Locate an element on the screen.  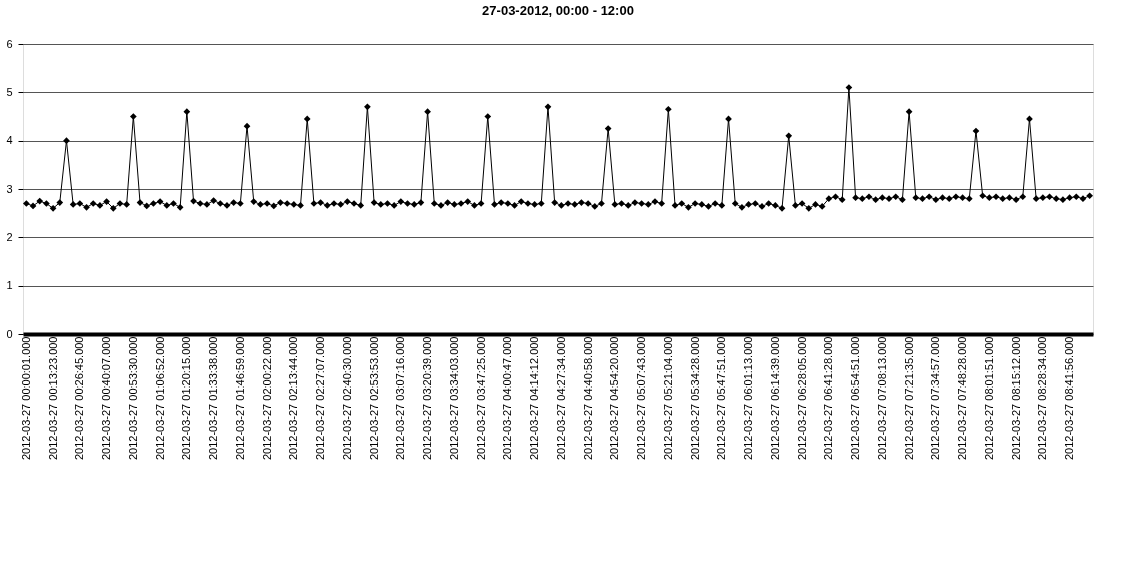
x-tick-label: 2012-03-27 01:06:52.000 is located at coordinates (159, 398).